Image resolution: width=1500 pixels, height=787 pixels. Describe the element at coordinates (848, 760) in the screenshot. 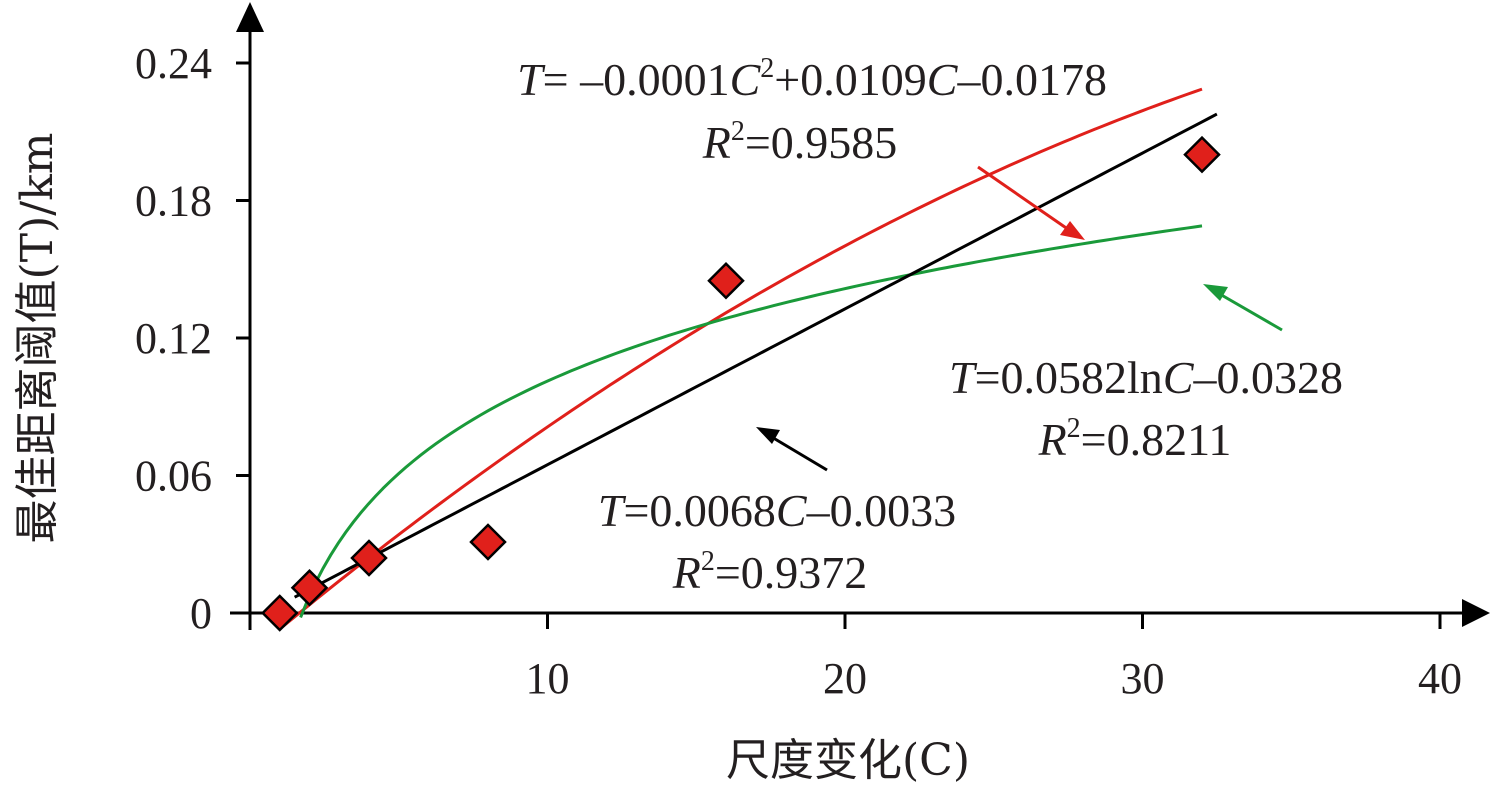

I see `x-axis-title: 尺度变化(C)` at that location.